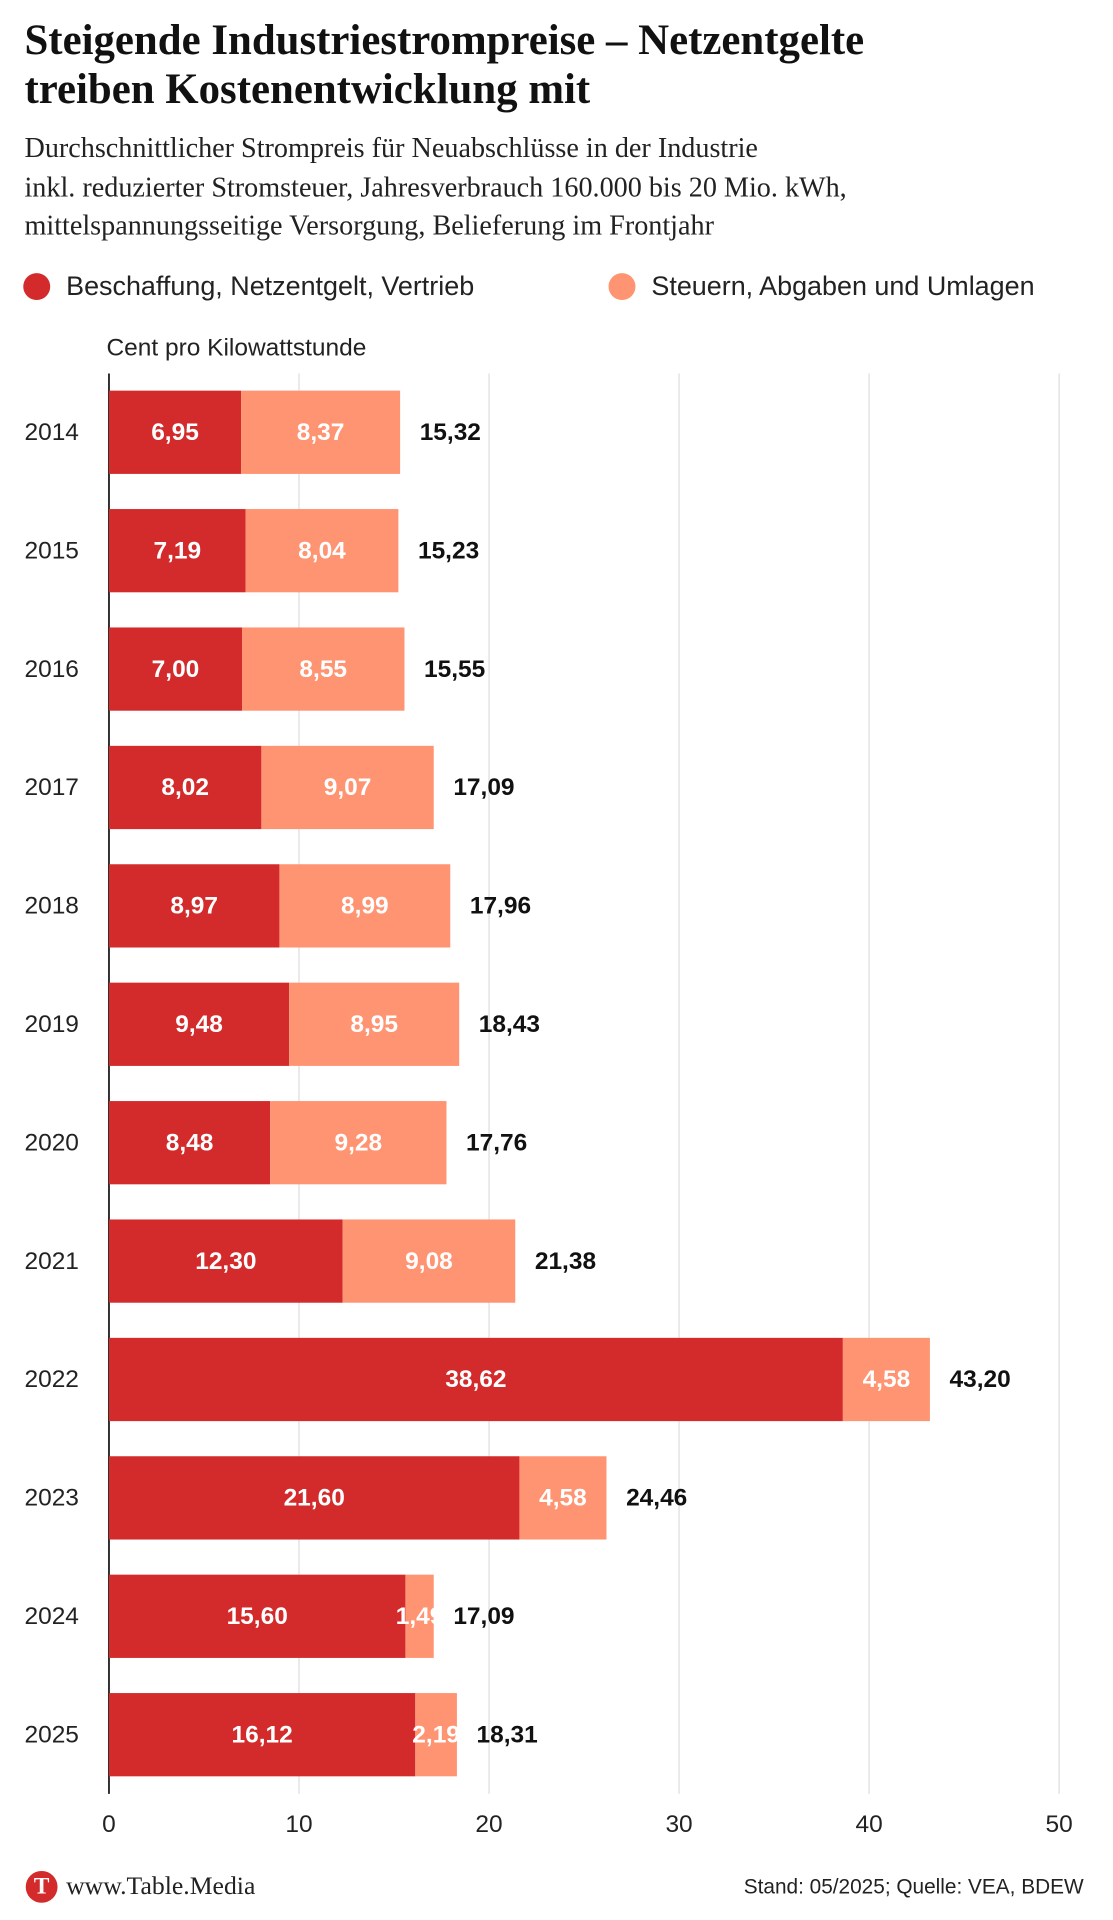 The image size is (1113, 1920). Describe the element at coordinates (51, 1616) in the screenshot. I see `y-tick-label: 2024` at that location.